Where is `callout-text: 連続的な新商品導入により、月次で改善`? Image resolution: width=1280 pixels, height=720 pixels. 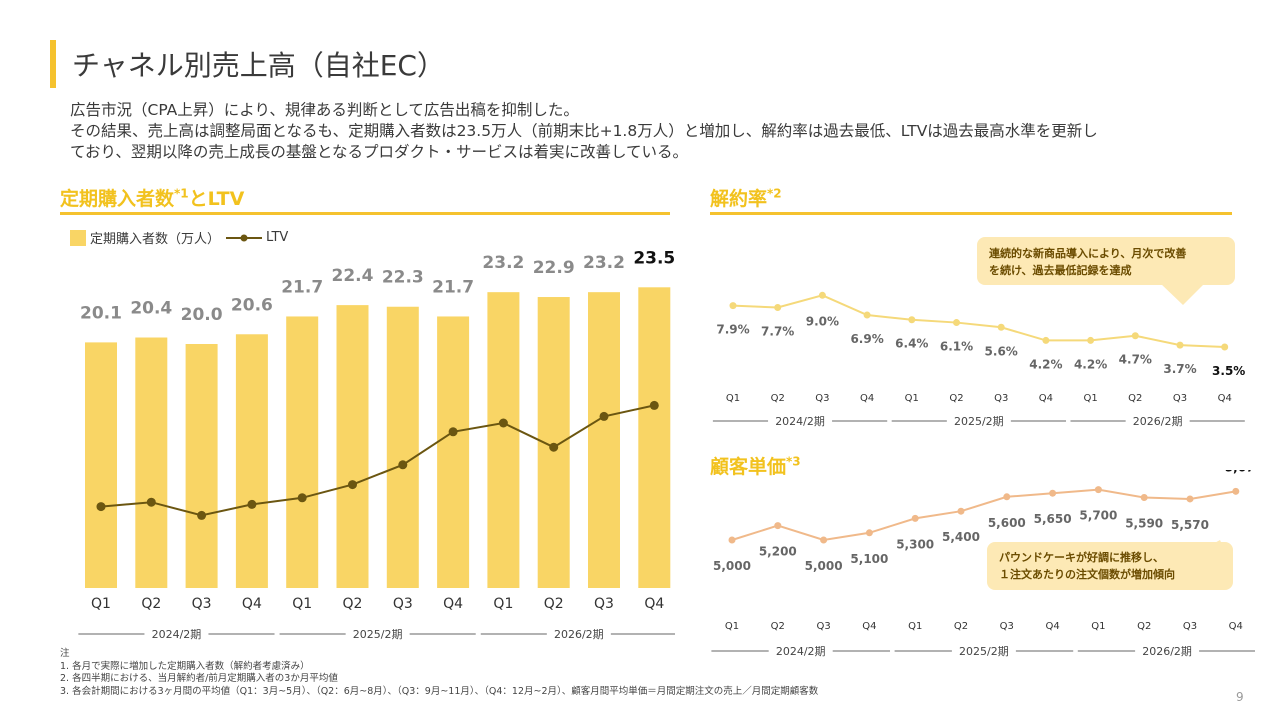
callout-text: 連続的な新商品導入により、月次で改善 is located at coordinates (1087, 253).